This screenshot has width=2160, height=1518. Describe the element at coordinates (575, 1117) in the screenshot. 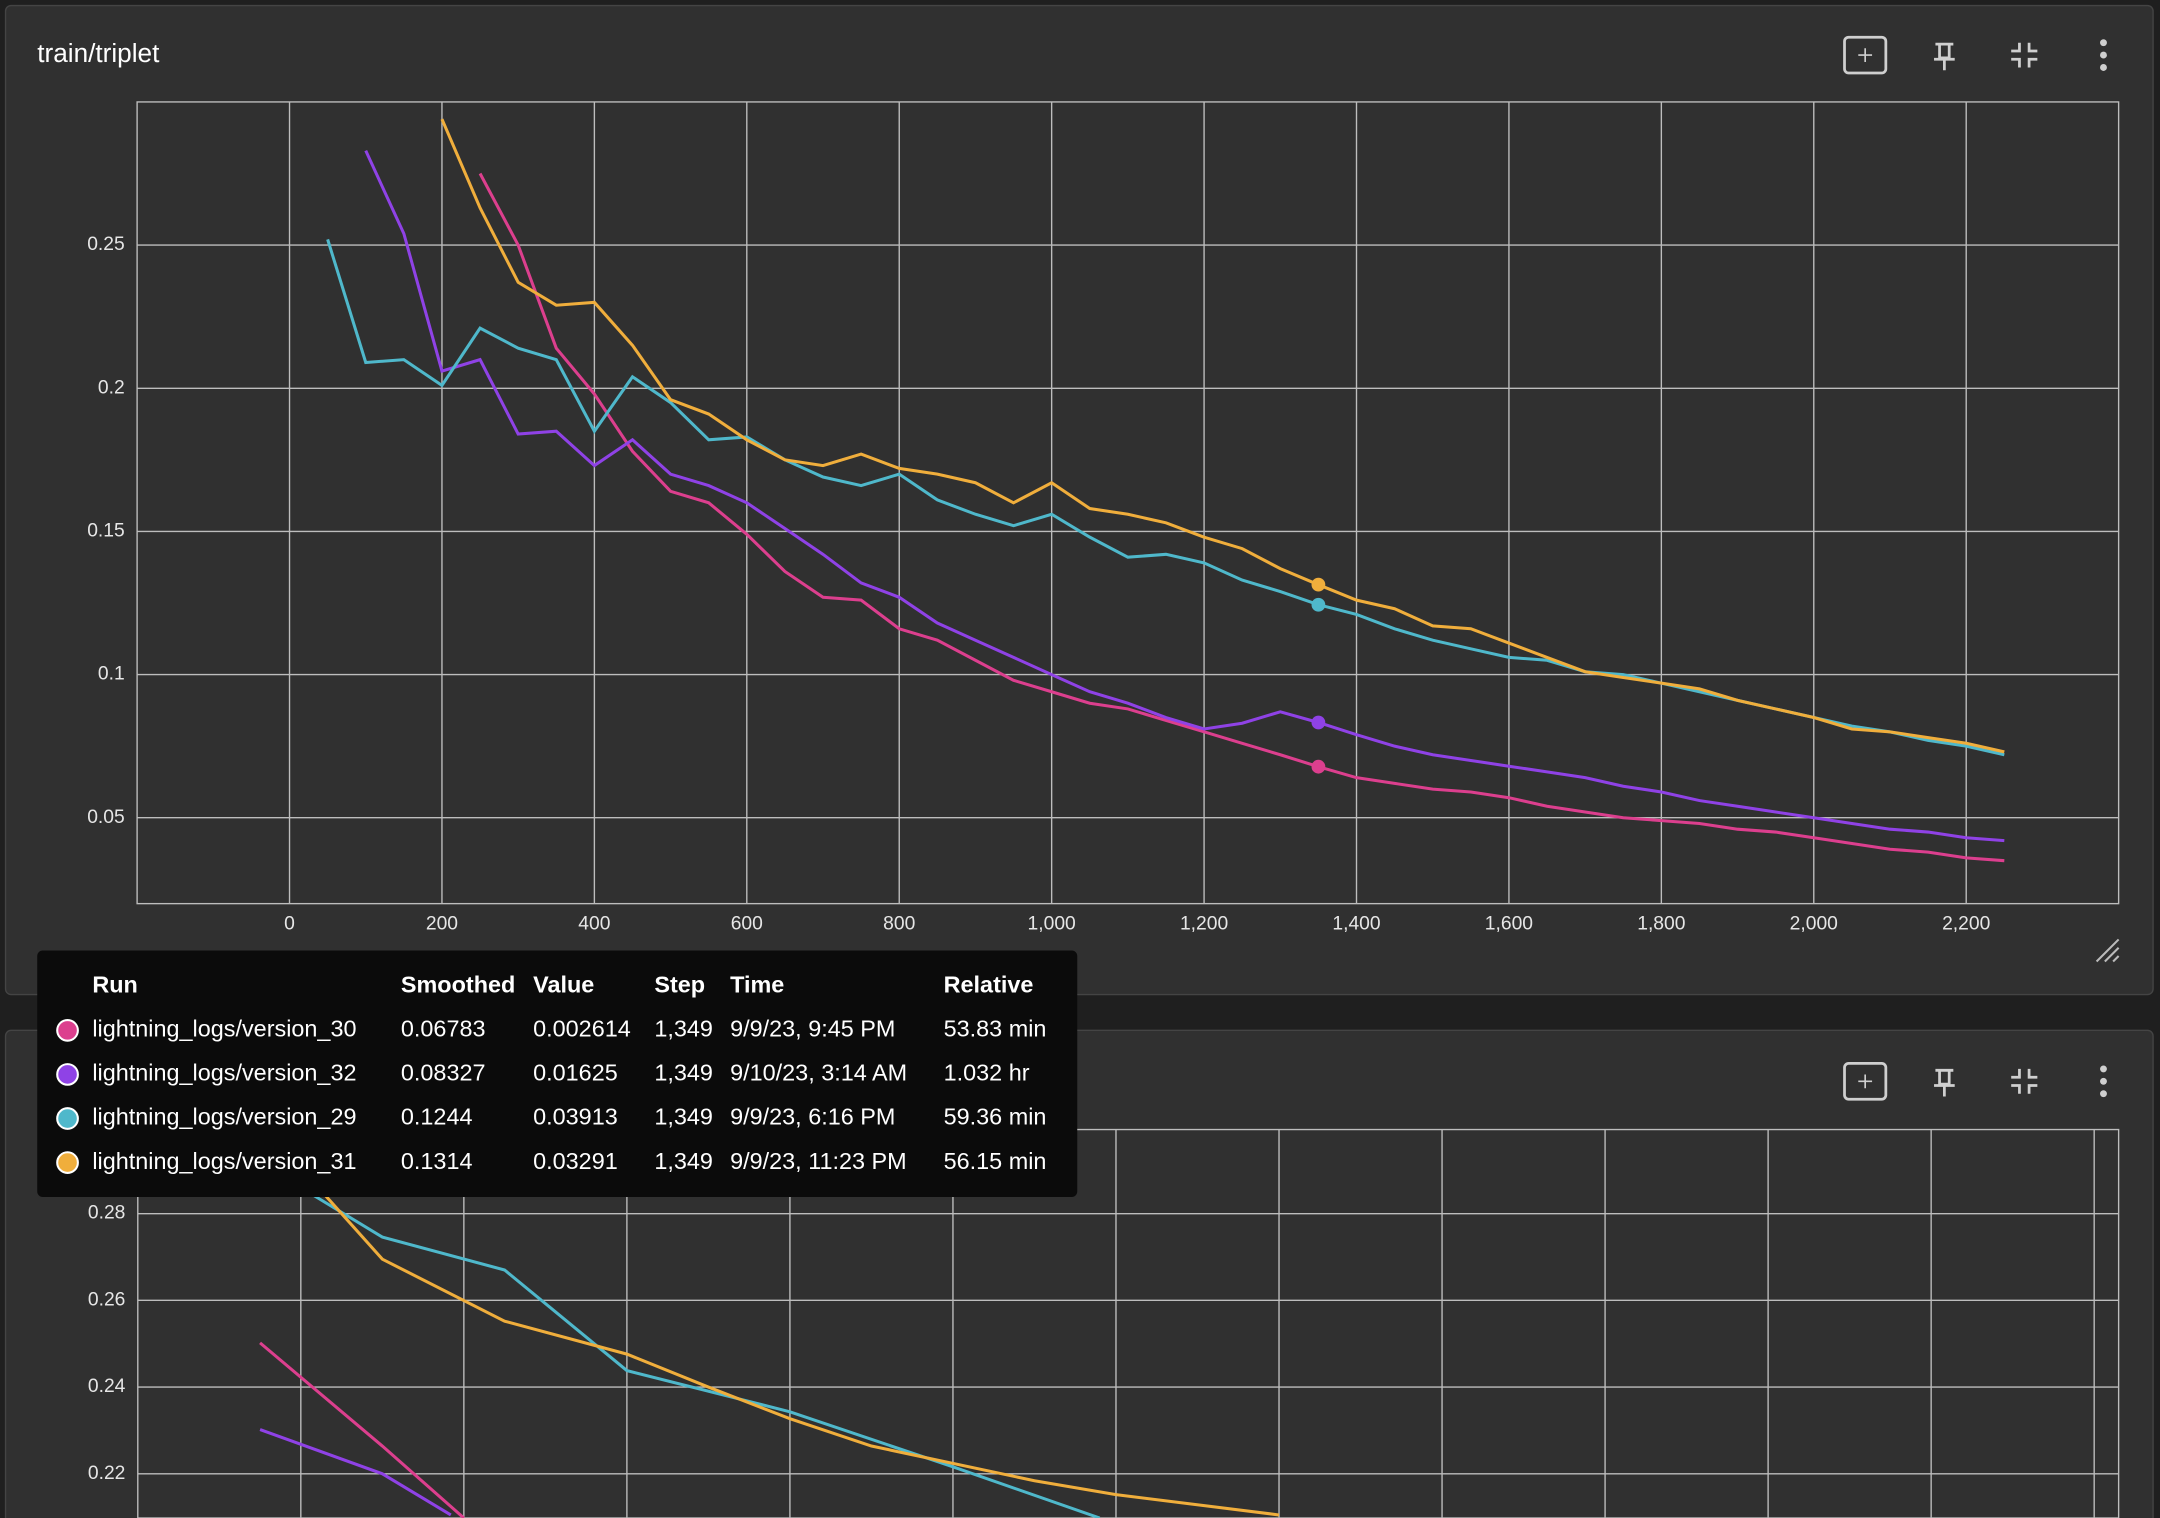

I see `tooltip-cell: 0.03913` at that location.